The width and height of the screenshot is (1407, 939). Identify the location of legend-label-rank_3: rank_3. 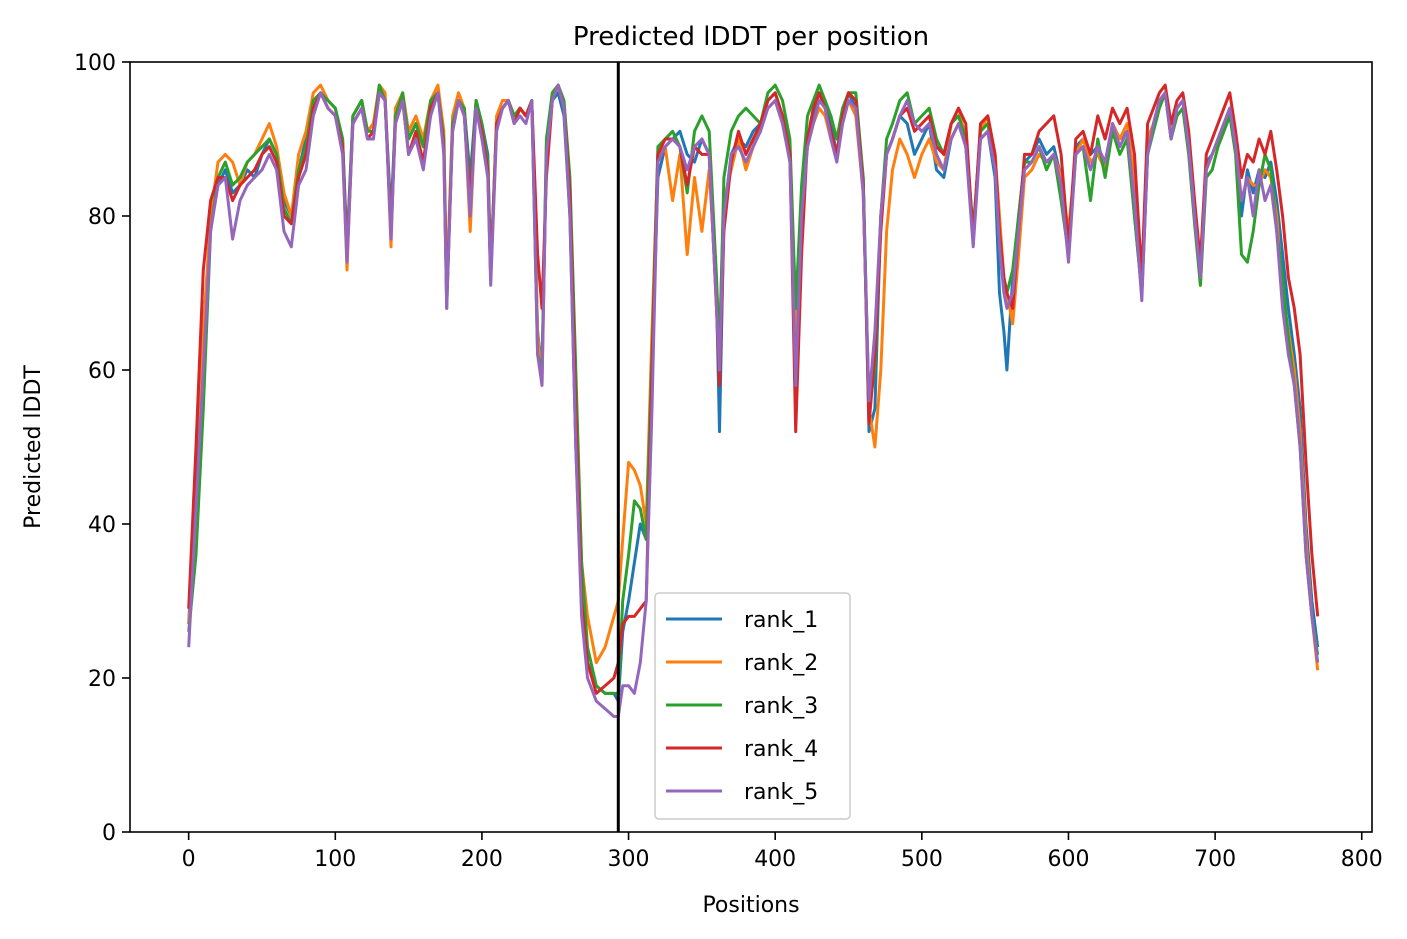
(781, 706).